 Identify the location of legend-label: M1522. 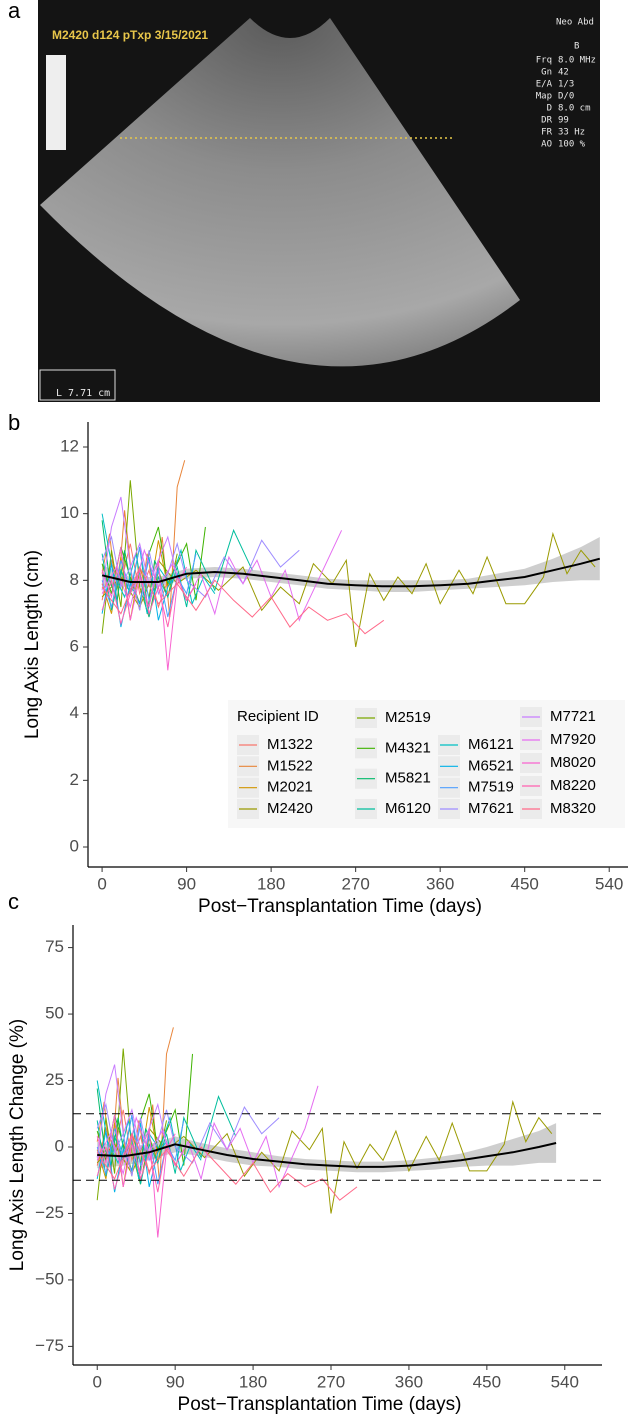
(290, 765).